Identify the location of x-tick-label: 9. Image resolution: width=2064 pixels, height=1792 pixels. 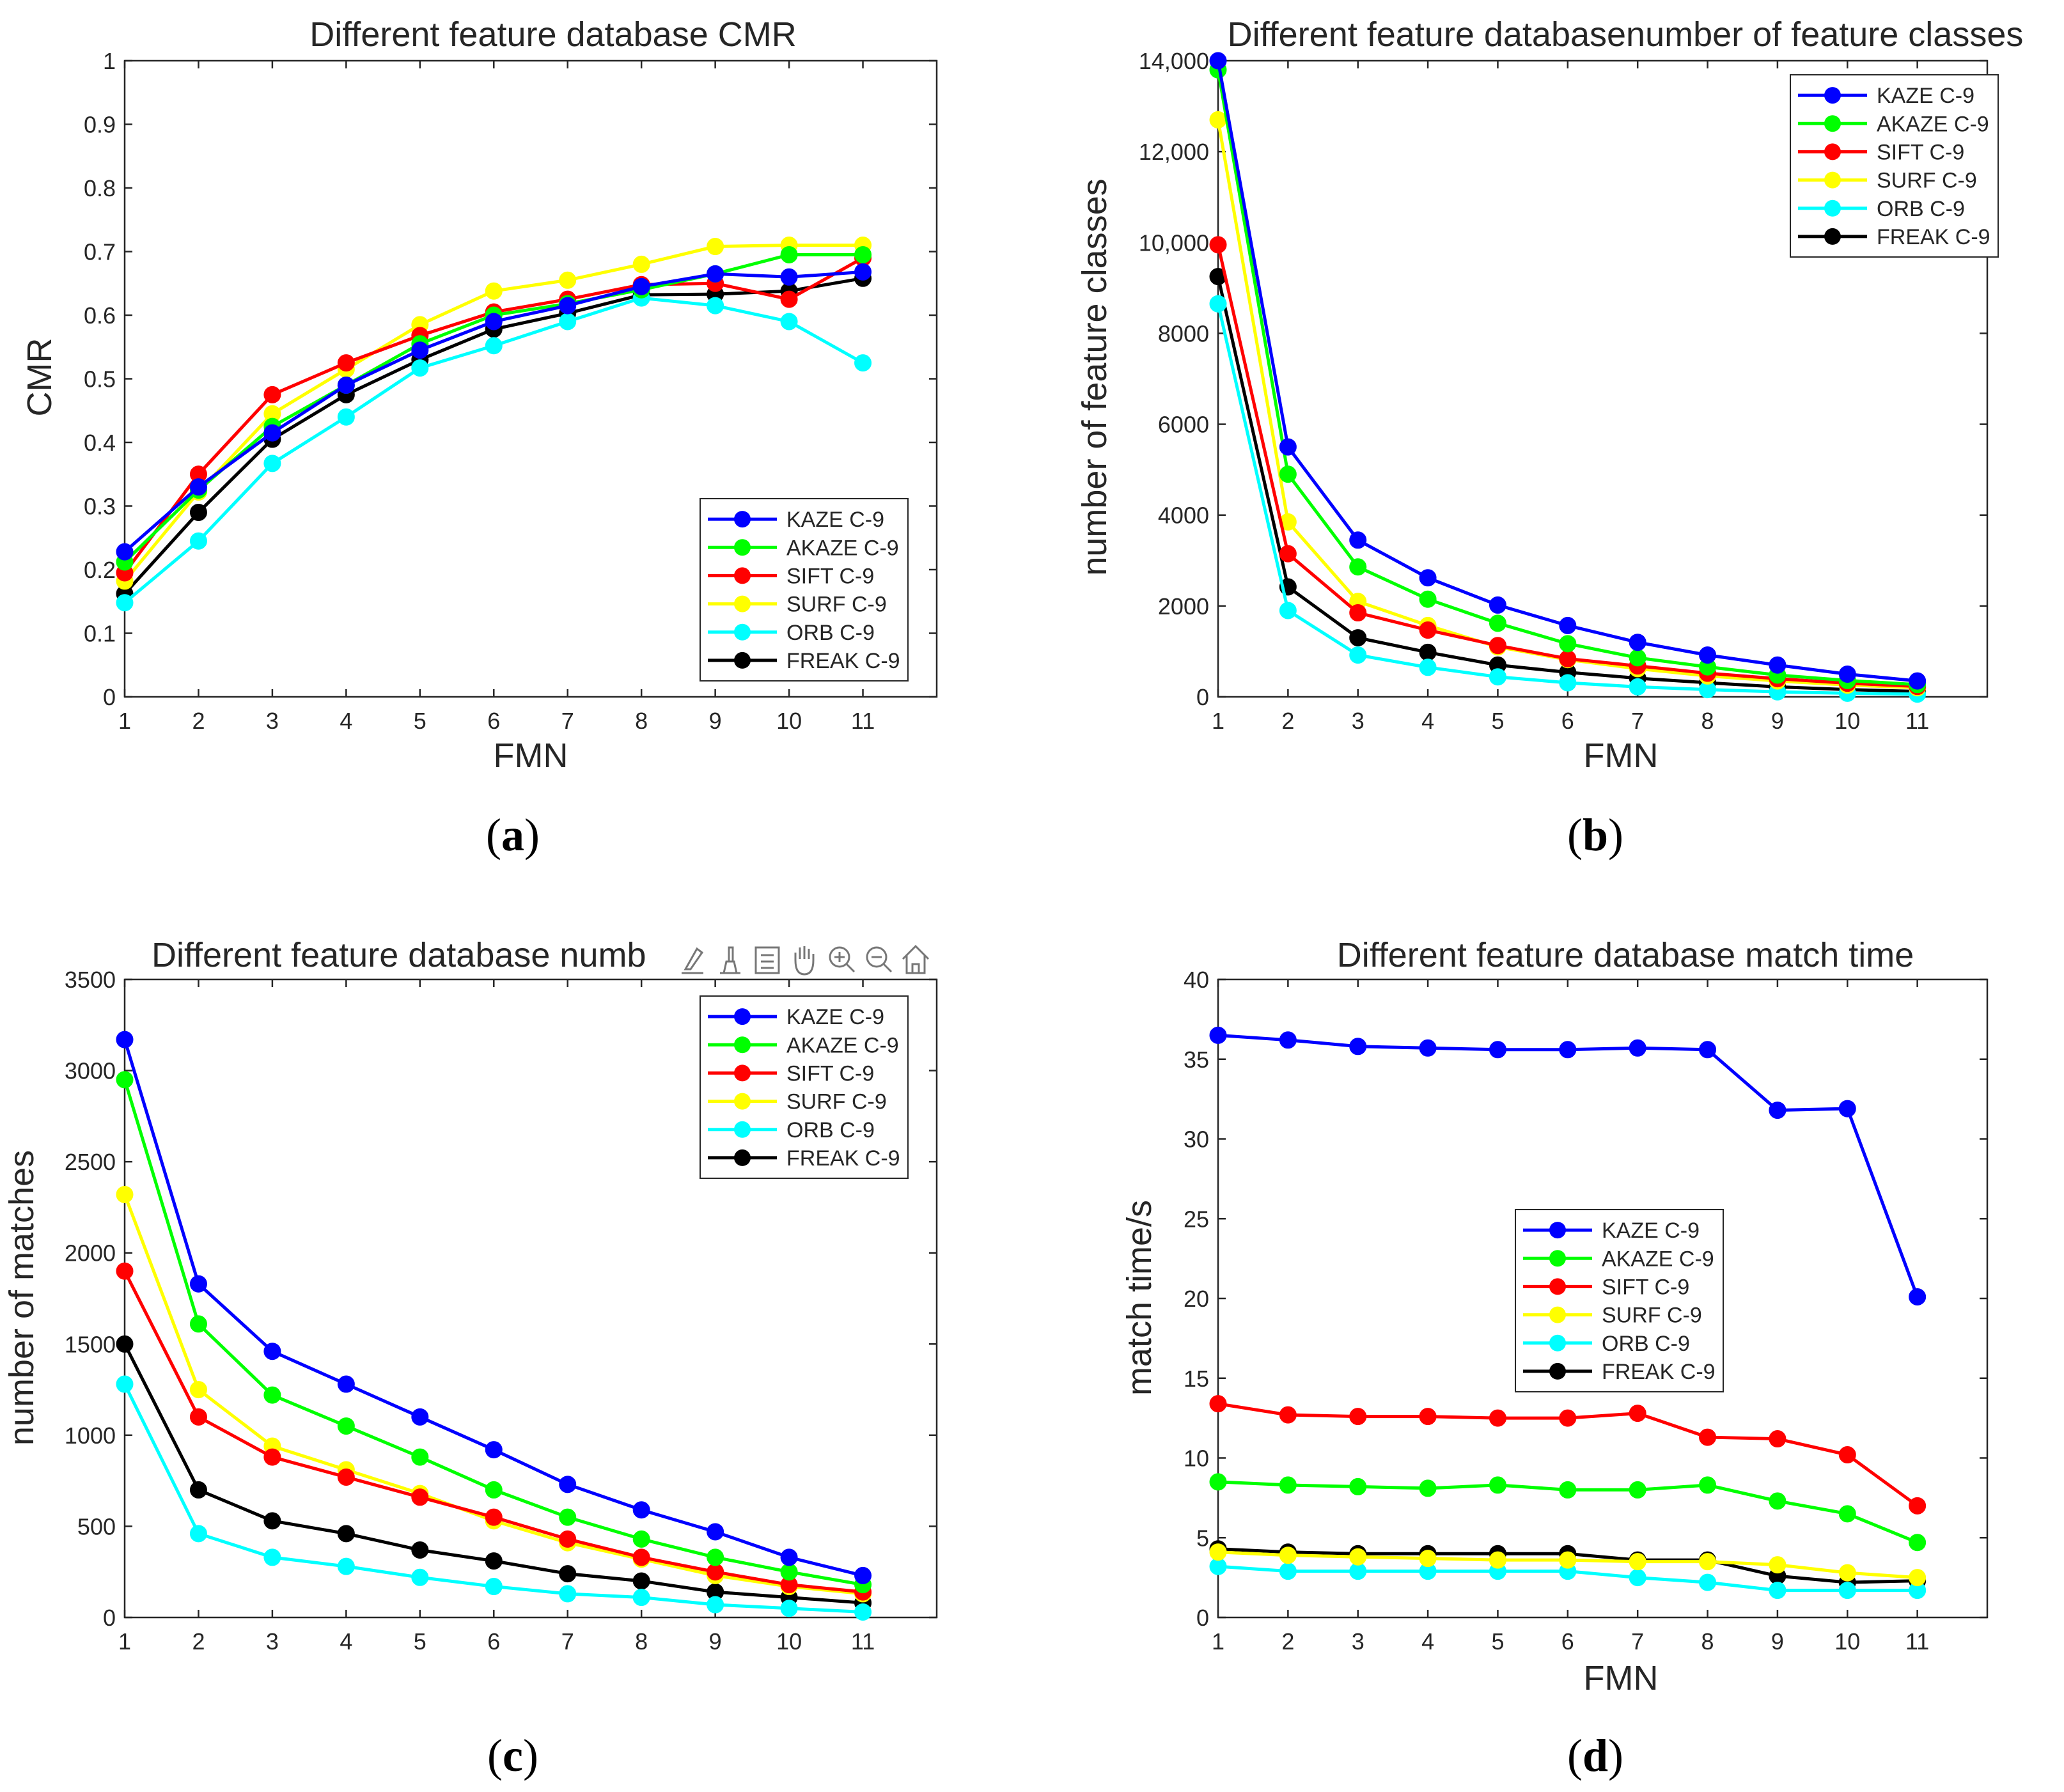
(715, 721).